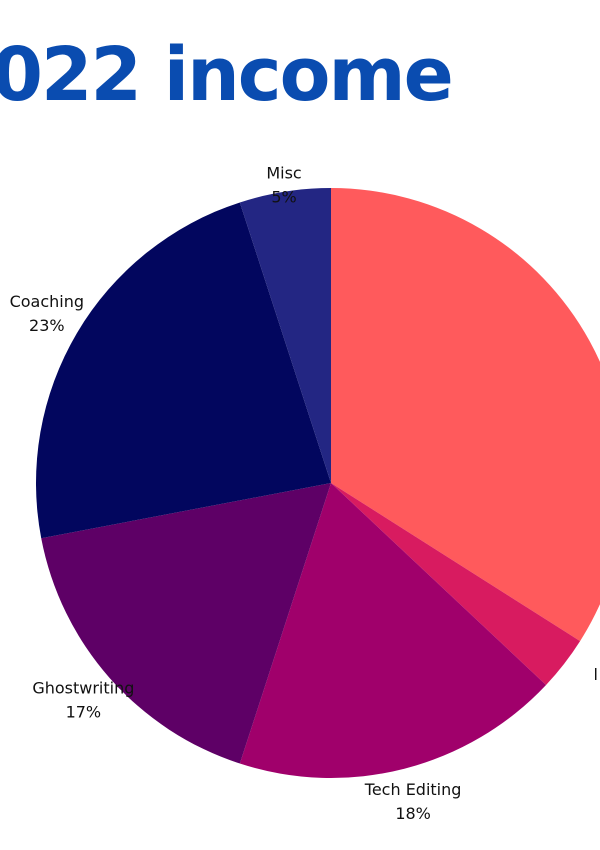 This screenshot has height=850, width=600. Describe the element at coordinates (413, 813) in the screenshot. I see `slice-label-value: 18%` at that location.